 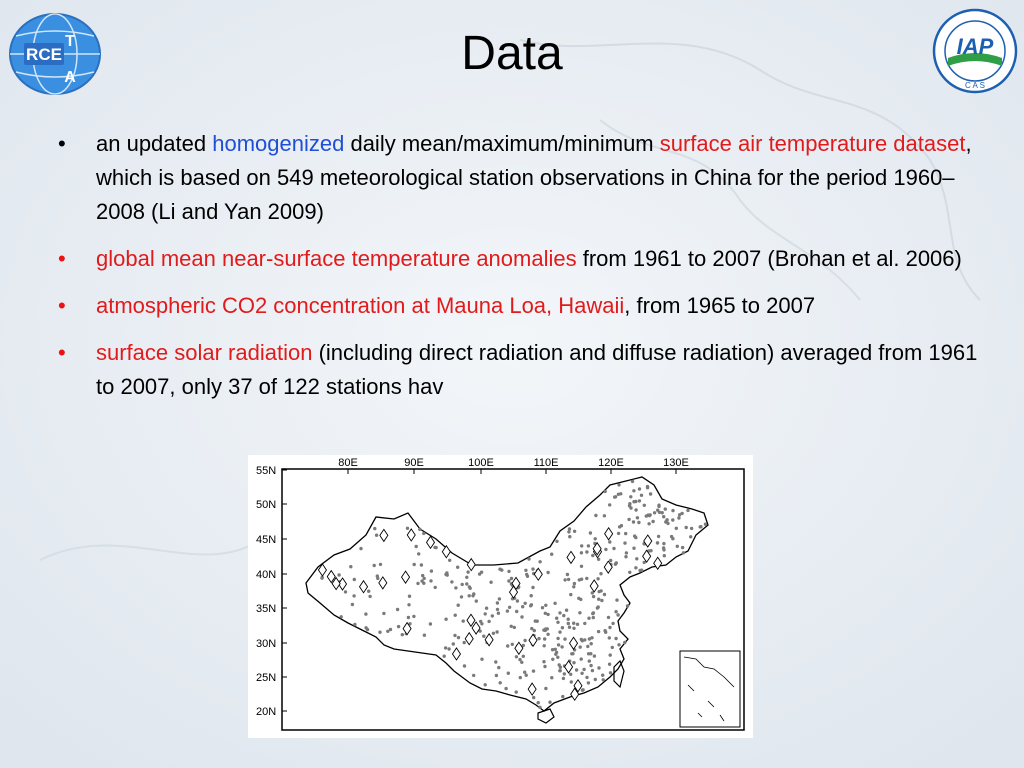 What do you see at coordinates (266, 678) in the screenshot?
I see `lat-label: 25N` at bounding box center [266, 678].